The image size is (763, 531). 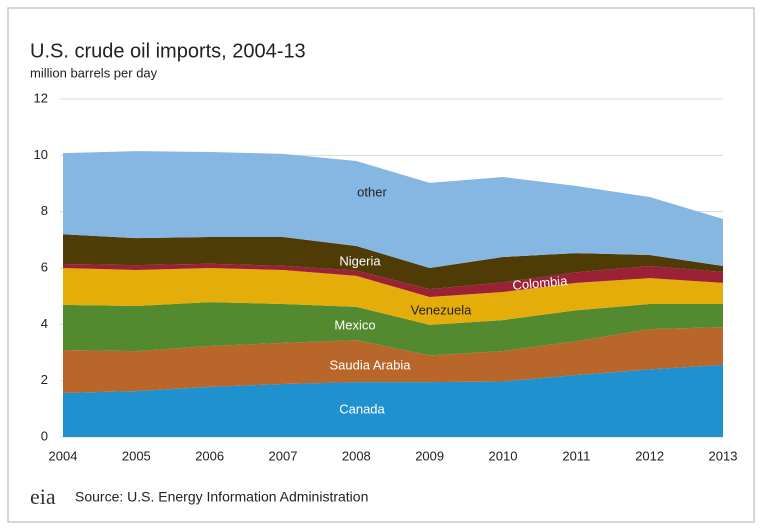 I want to click on y-tick-label: 12, so click(x=41, y=97).